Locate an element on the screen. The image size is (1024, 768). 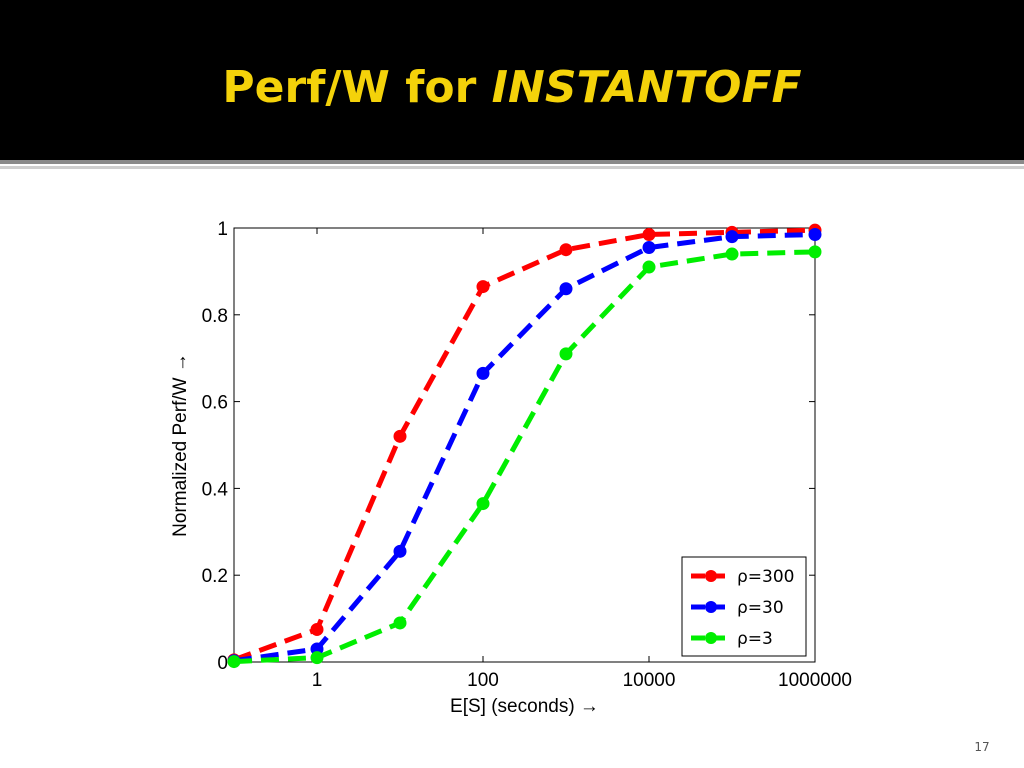
slide-title: Perf/W for INSTANTOFF is located at coordinates (512, 88).